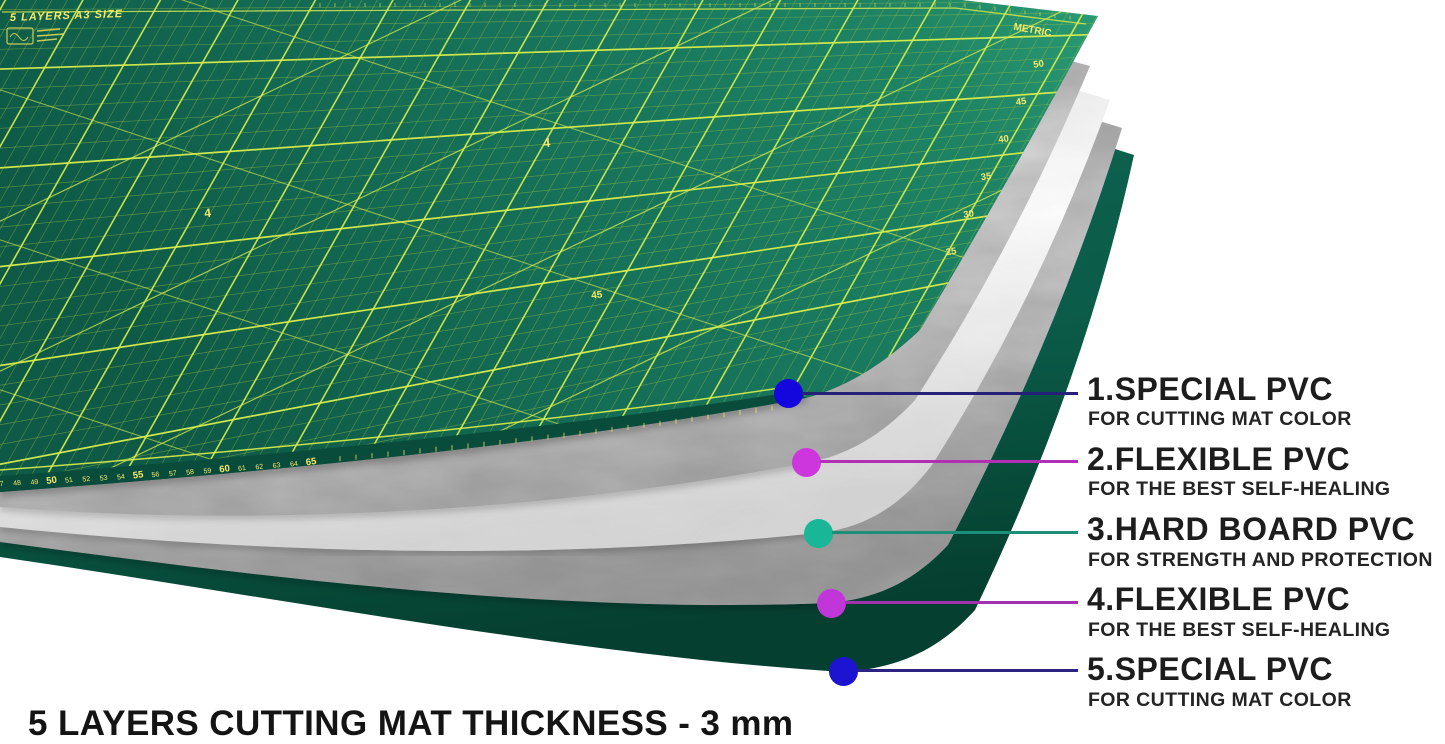 This screenshot has height=744, width=1445. What do you see at coordinates (986, 177) in the screenshot?
I see `right-ruler-number: 35` at bounding box center [986, 177].